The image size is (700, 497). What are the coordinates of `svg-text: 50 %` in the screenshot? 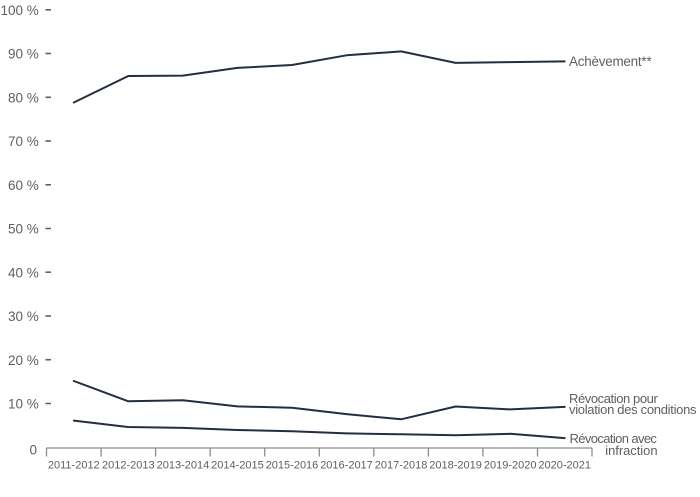 It's located at (23, 229).